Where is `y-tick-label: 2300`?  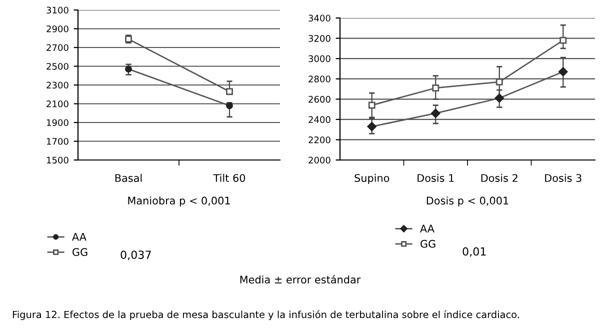
y-tick-label: 2300 is located at coordinates (57, 85).